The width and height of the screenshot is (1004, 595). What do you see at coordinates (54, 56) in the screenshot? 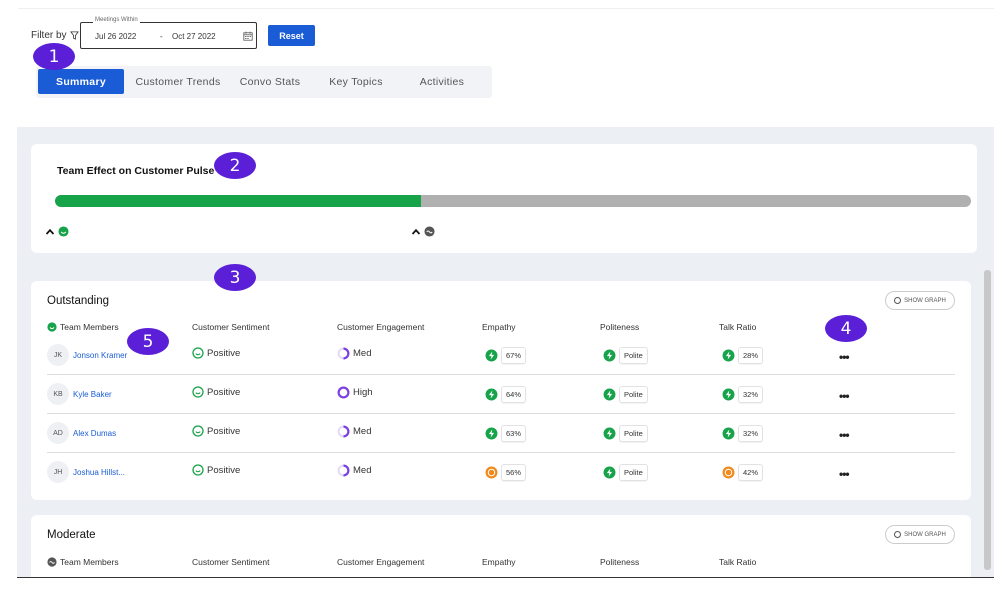
I see `annotation-marker: 1` at bounding box center [54, 56].